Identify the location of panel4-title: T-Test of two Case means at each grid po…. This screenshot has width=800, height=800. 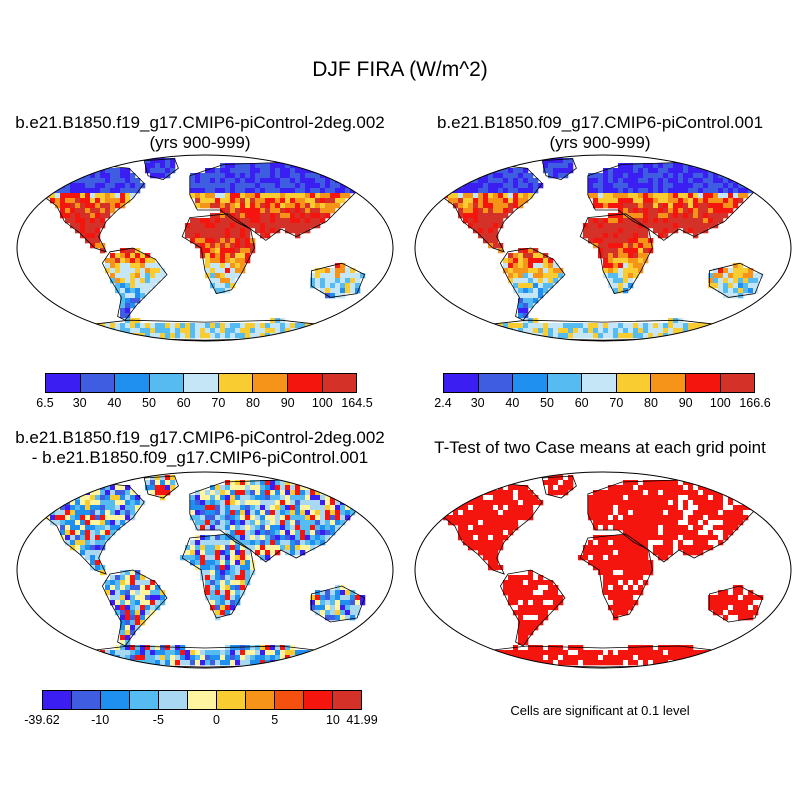
(600, 448).